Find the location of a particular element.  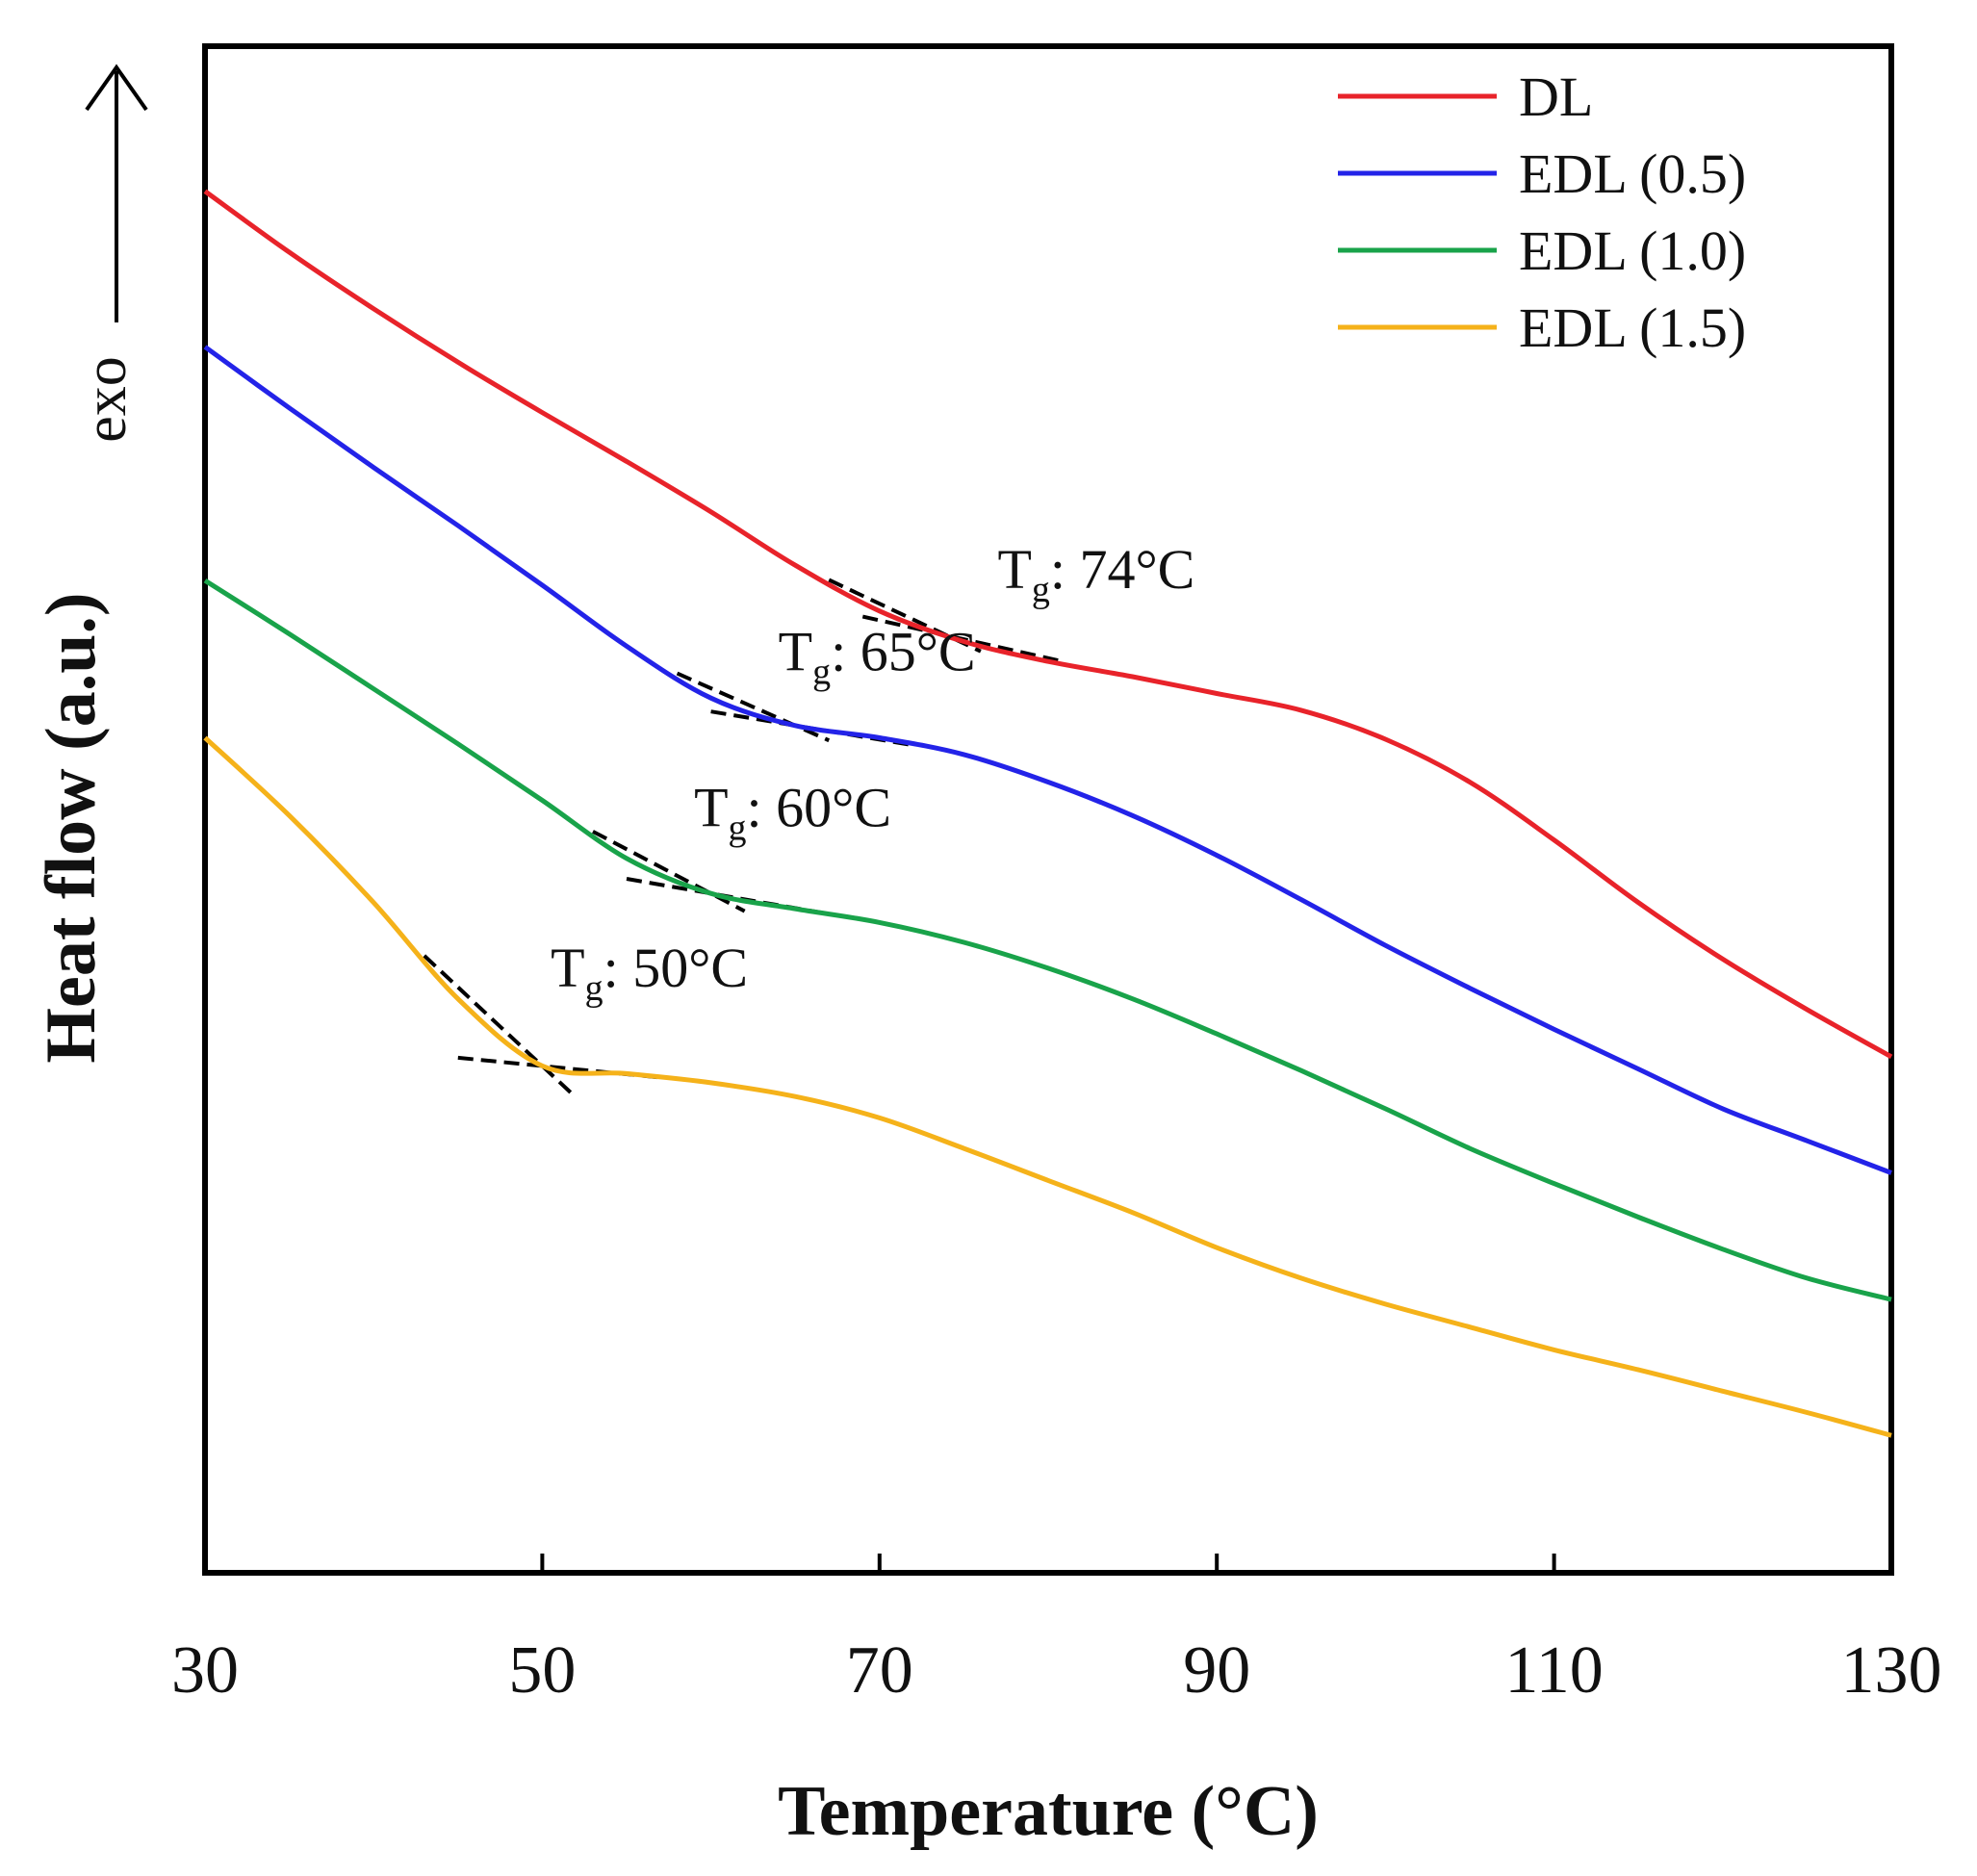

tg-annotation-edl-0-5: Tg: 65°C is located at coordinates (877, 657).